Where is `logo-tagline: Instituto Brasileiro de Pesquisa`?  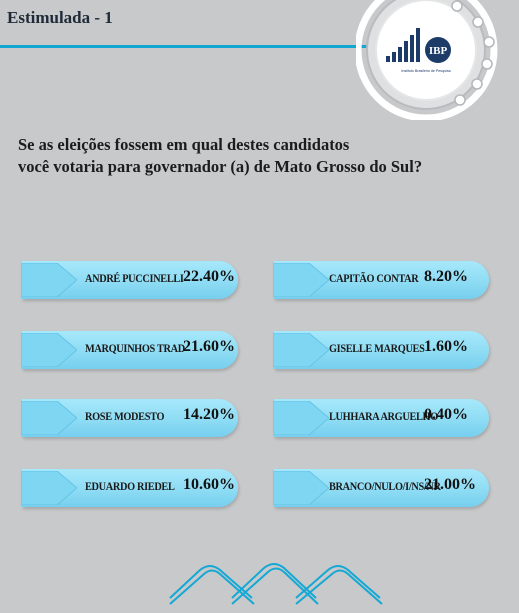 logo-tagline: Instituto Brasileiro de Pesquisa is located at coordinates (425, 71).